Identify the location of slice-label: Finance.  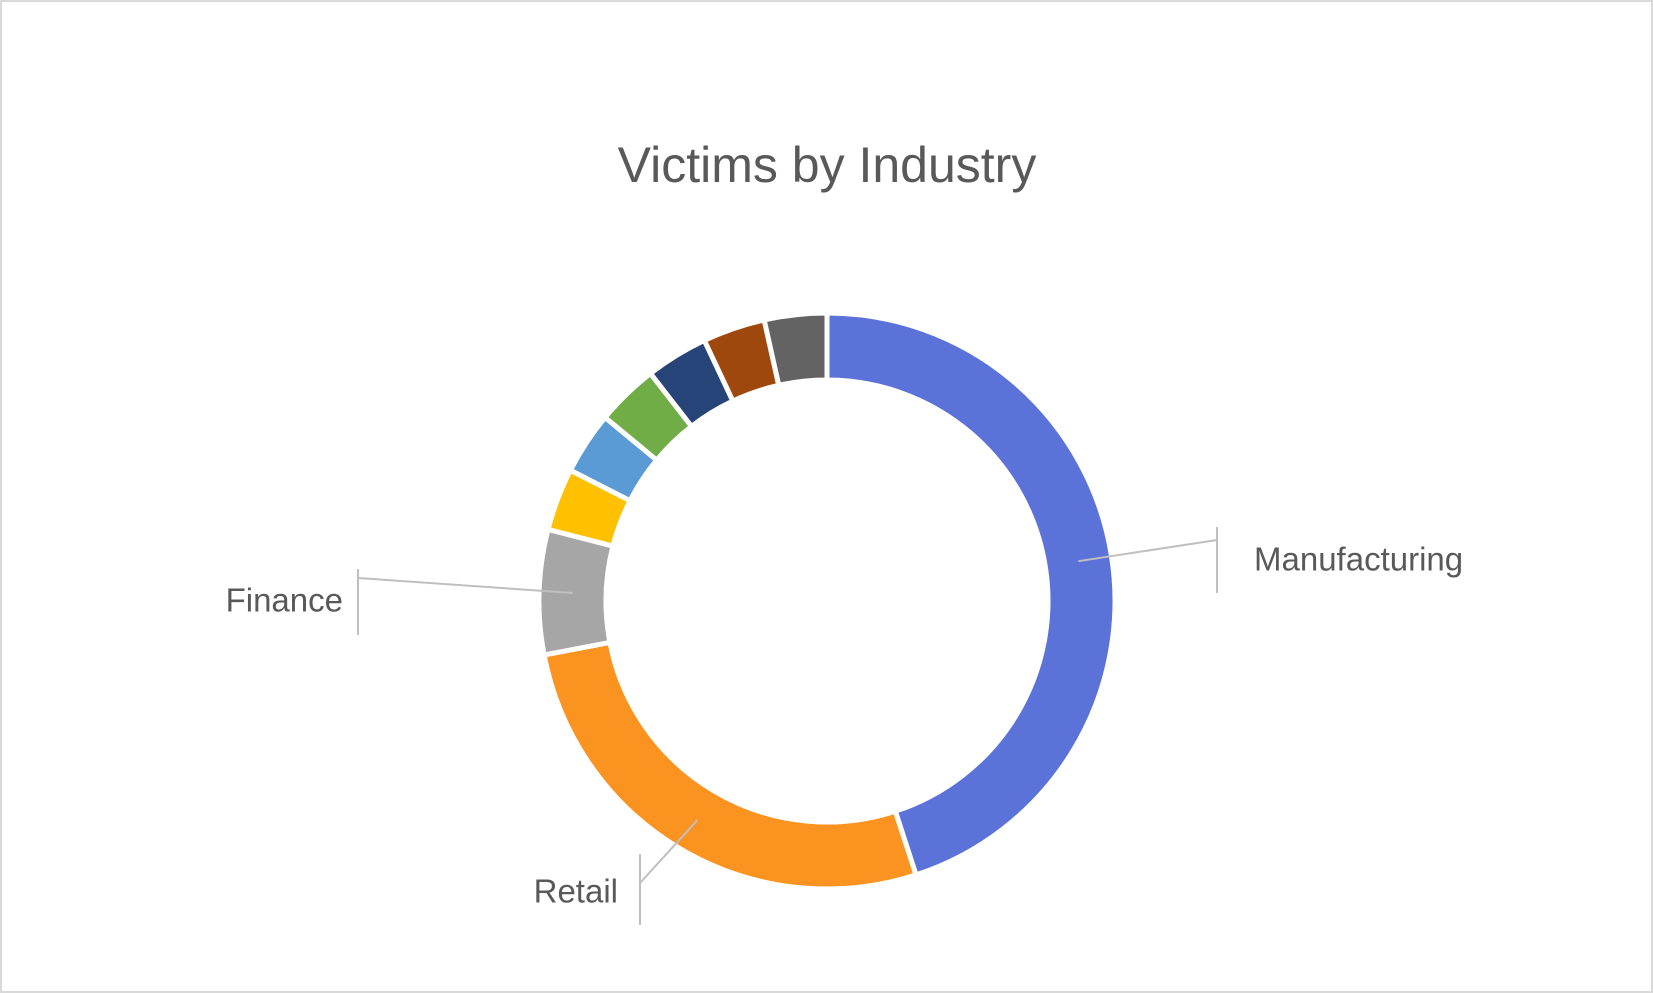
(284, 600).